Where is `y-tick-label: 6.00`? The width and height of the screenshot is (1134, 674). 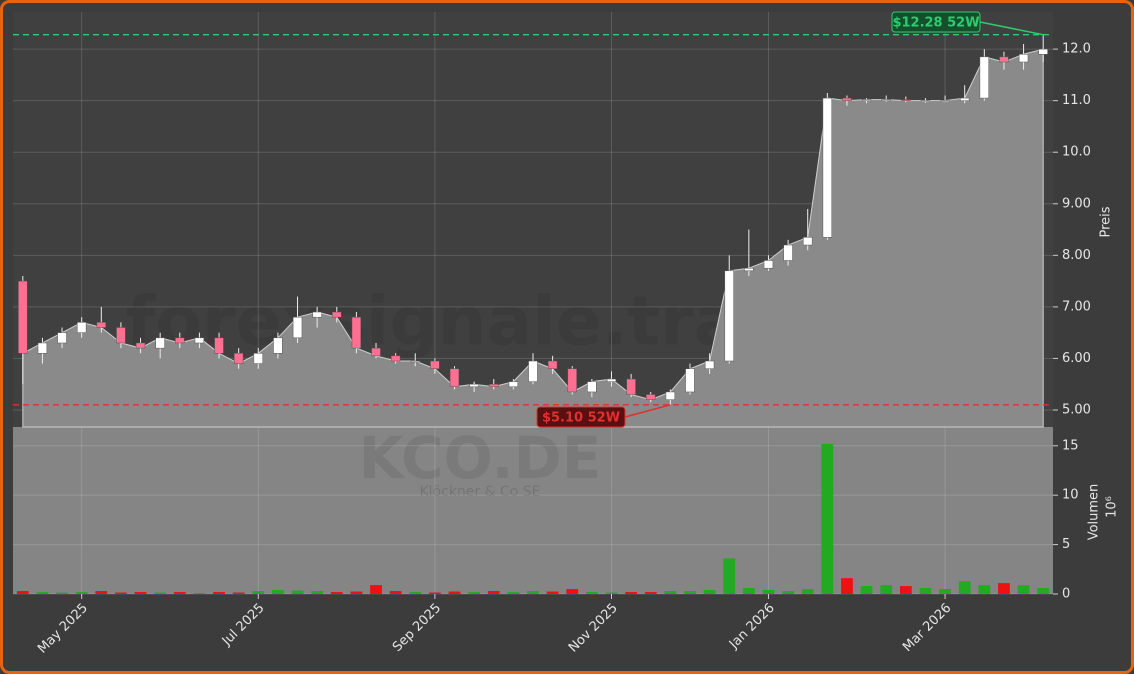
y-tick-label: 6.00 is located at coordinates (1076, 358).